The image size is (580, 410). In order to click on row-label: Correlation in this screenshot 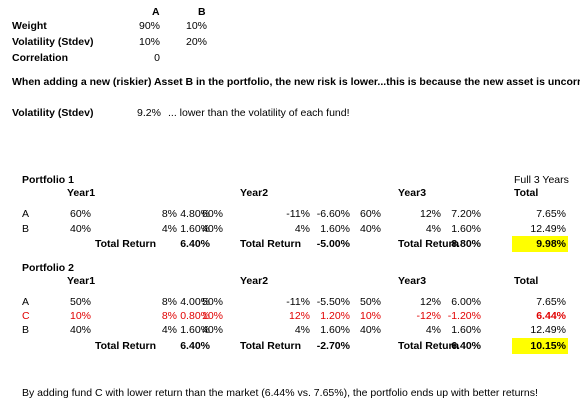, I will do `click(40, 58)`.